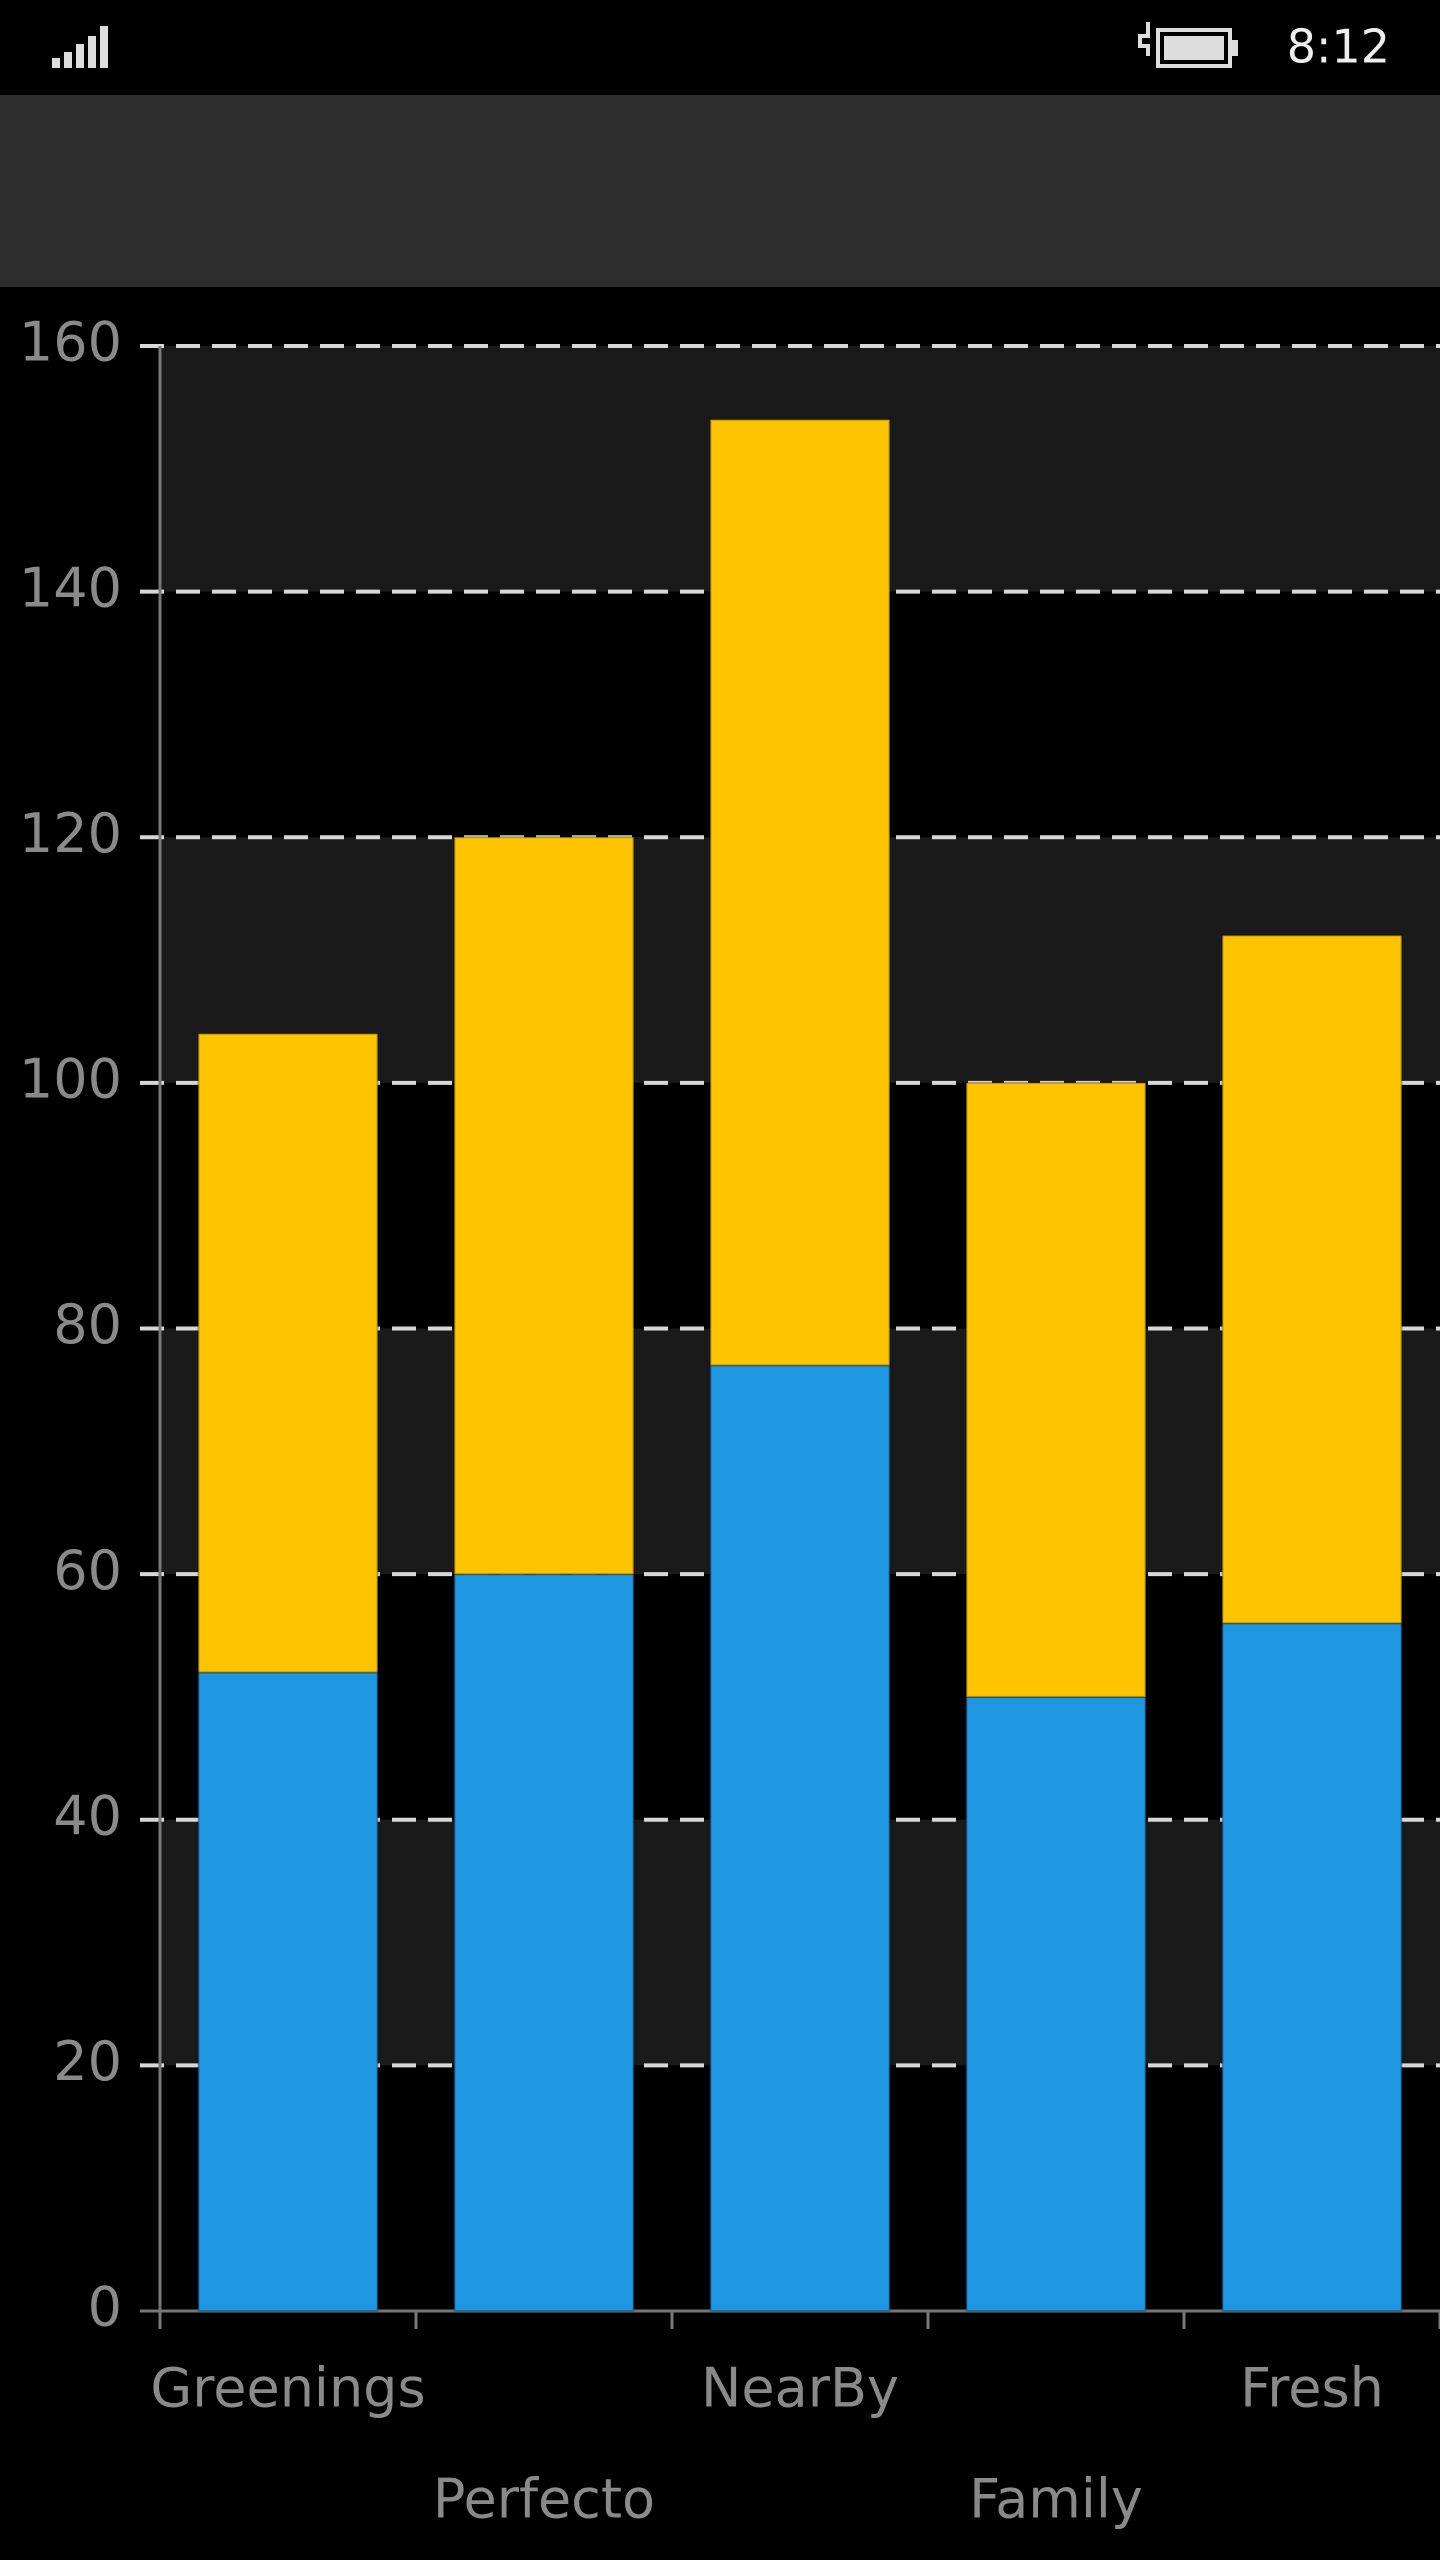  What do you see at coordinates (800, 2388) in the screenshot?
I see `x-tick-label: NearBy` at bounding box center [800, 2388].